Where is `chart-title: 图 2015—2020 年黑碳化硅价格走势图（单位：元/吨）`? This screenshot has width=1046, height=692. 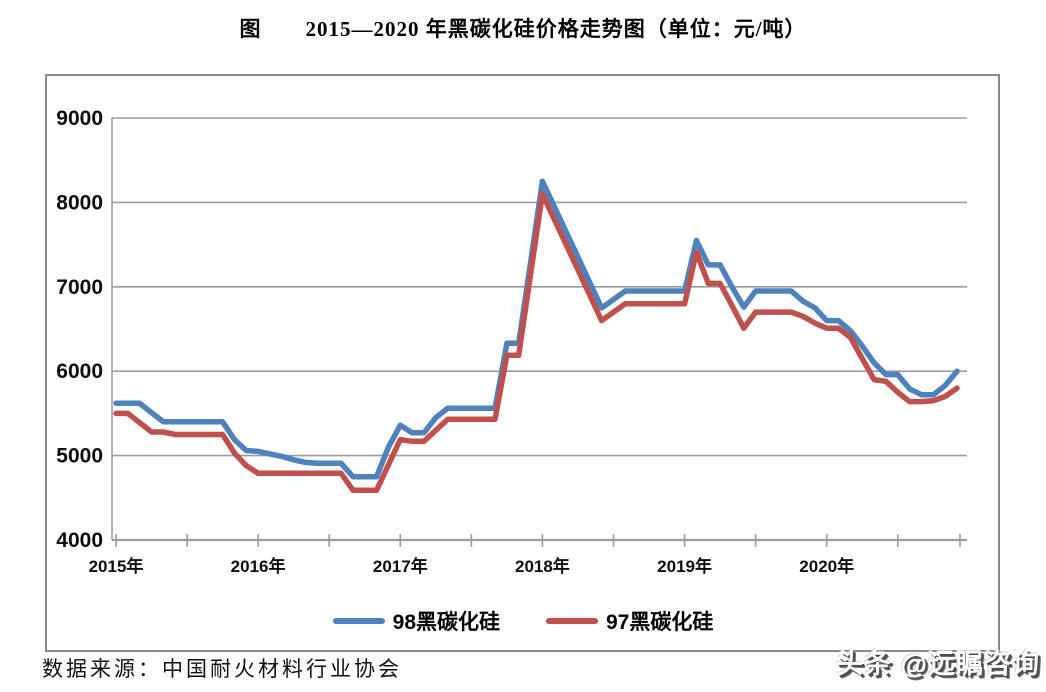
chart-title: 图 2015—2020 年黑碳化硅价格走势图（单位：元/吨） is located at coordinates (523, 29).